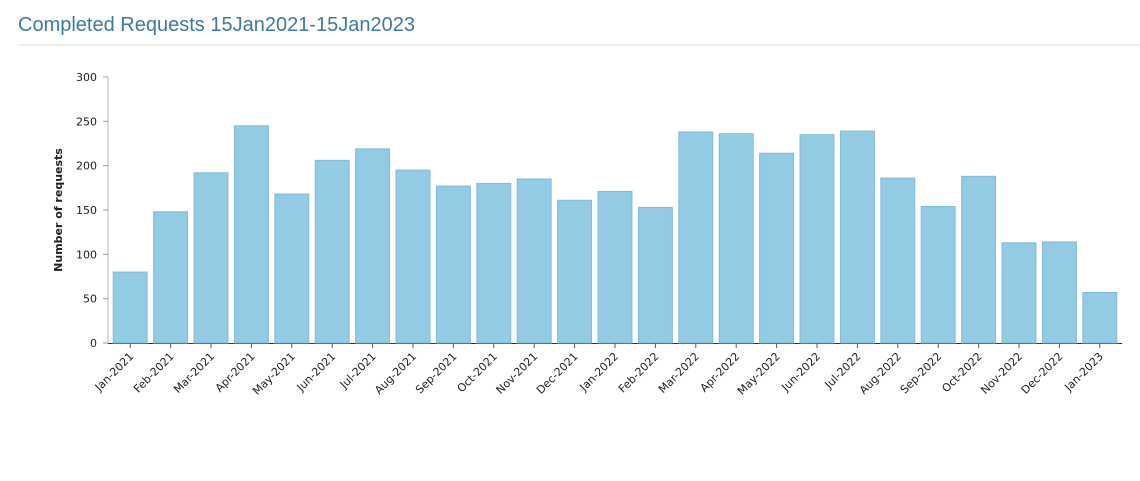  Describe the element at coordinates (517, 373) in the screenshot. I see `x-tick-label: Nov-2021` at that location.